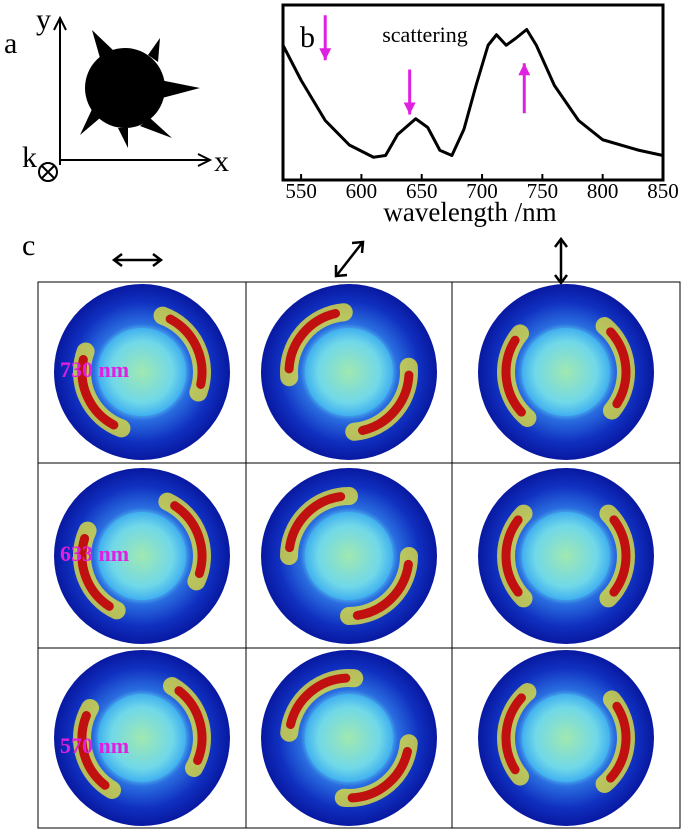 The image size is (688, 835). I want to click on x-tick-label: 650, so click(422, 191).